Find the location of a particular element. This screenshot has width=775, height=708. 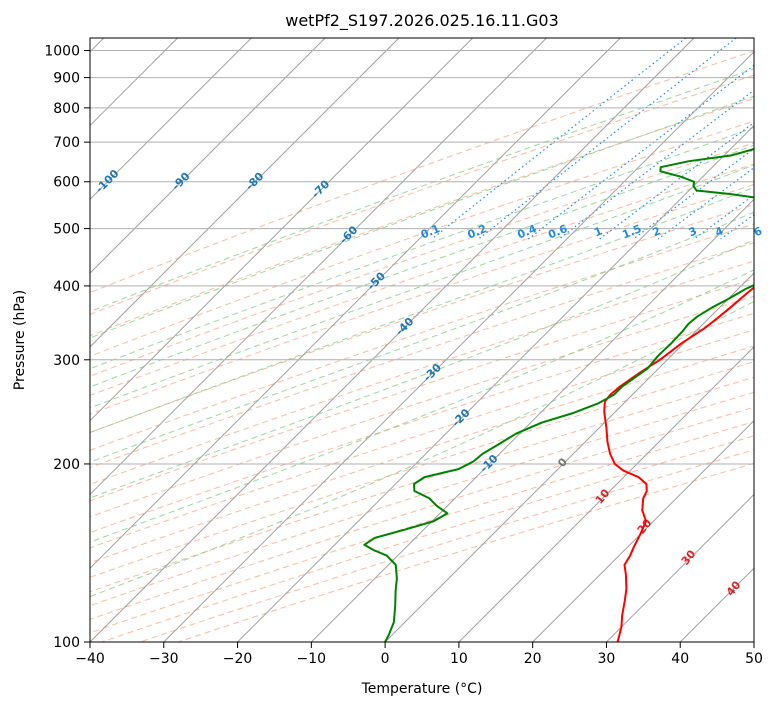

x-tick-label: 50 is located at coordinates (754, 659).